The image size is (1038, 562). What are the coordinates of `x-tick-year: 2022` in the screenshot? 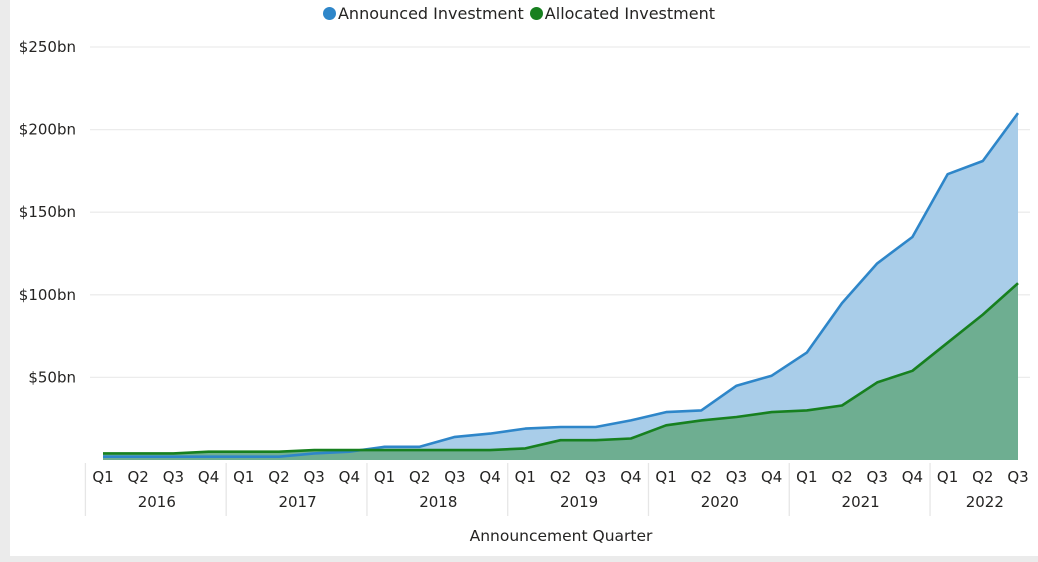 It's located at (985, 502).